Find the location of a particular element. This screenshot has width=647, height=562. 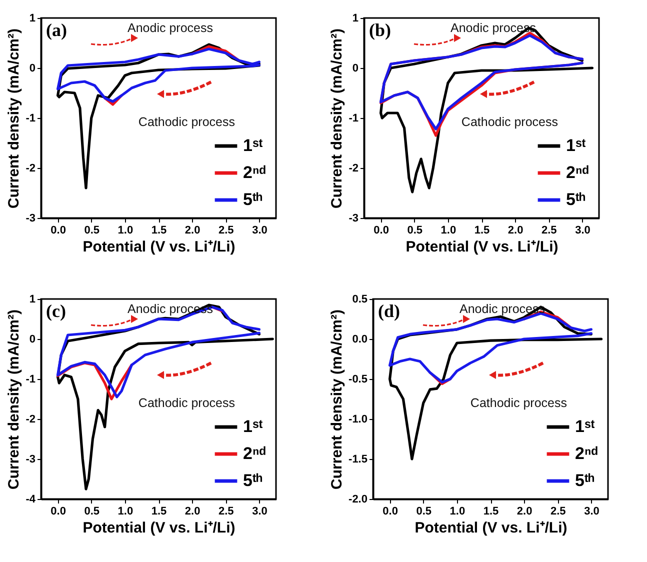

y-tick-label: -4 is located at coordinates (31, 500).